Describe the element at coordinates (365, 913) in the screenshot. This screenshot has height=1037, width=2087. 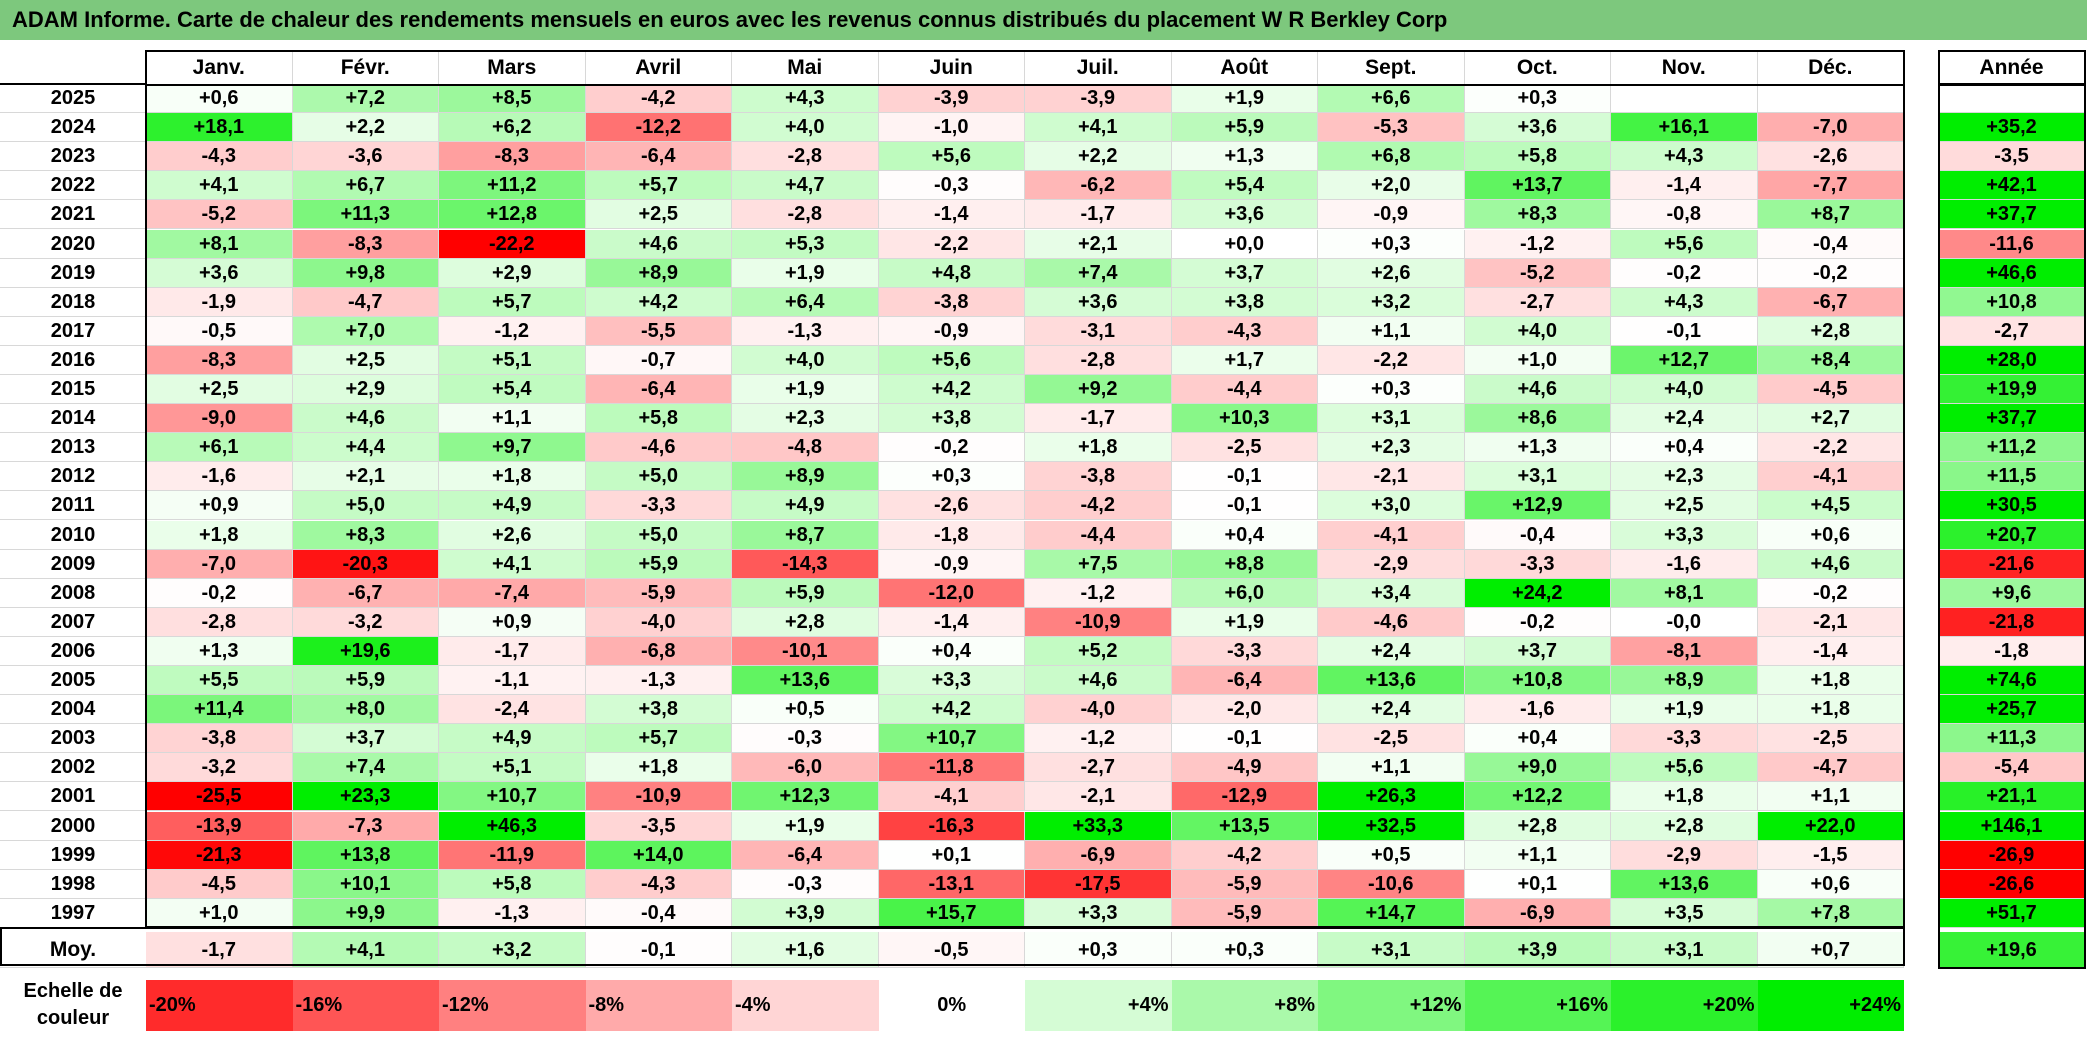
I see `heatmap-cell: +9,9` at that location.